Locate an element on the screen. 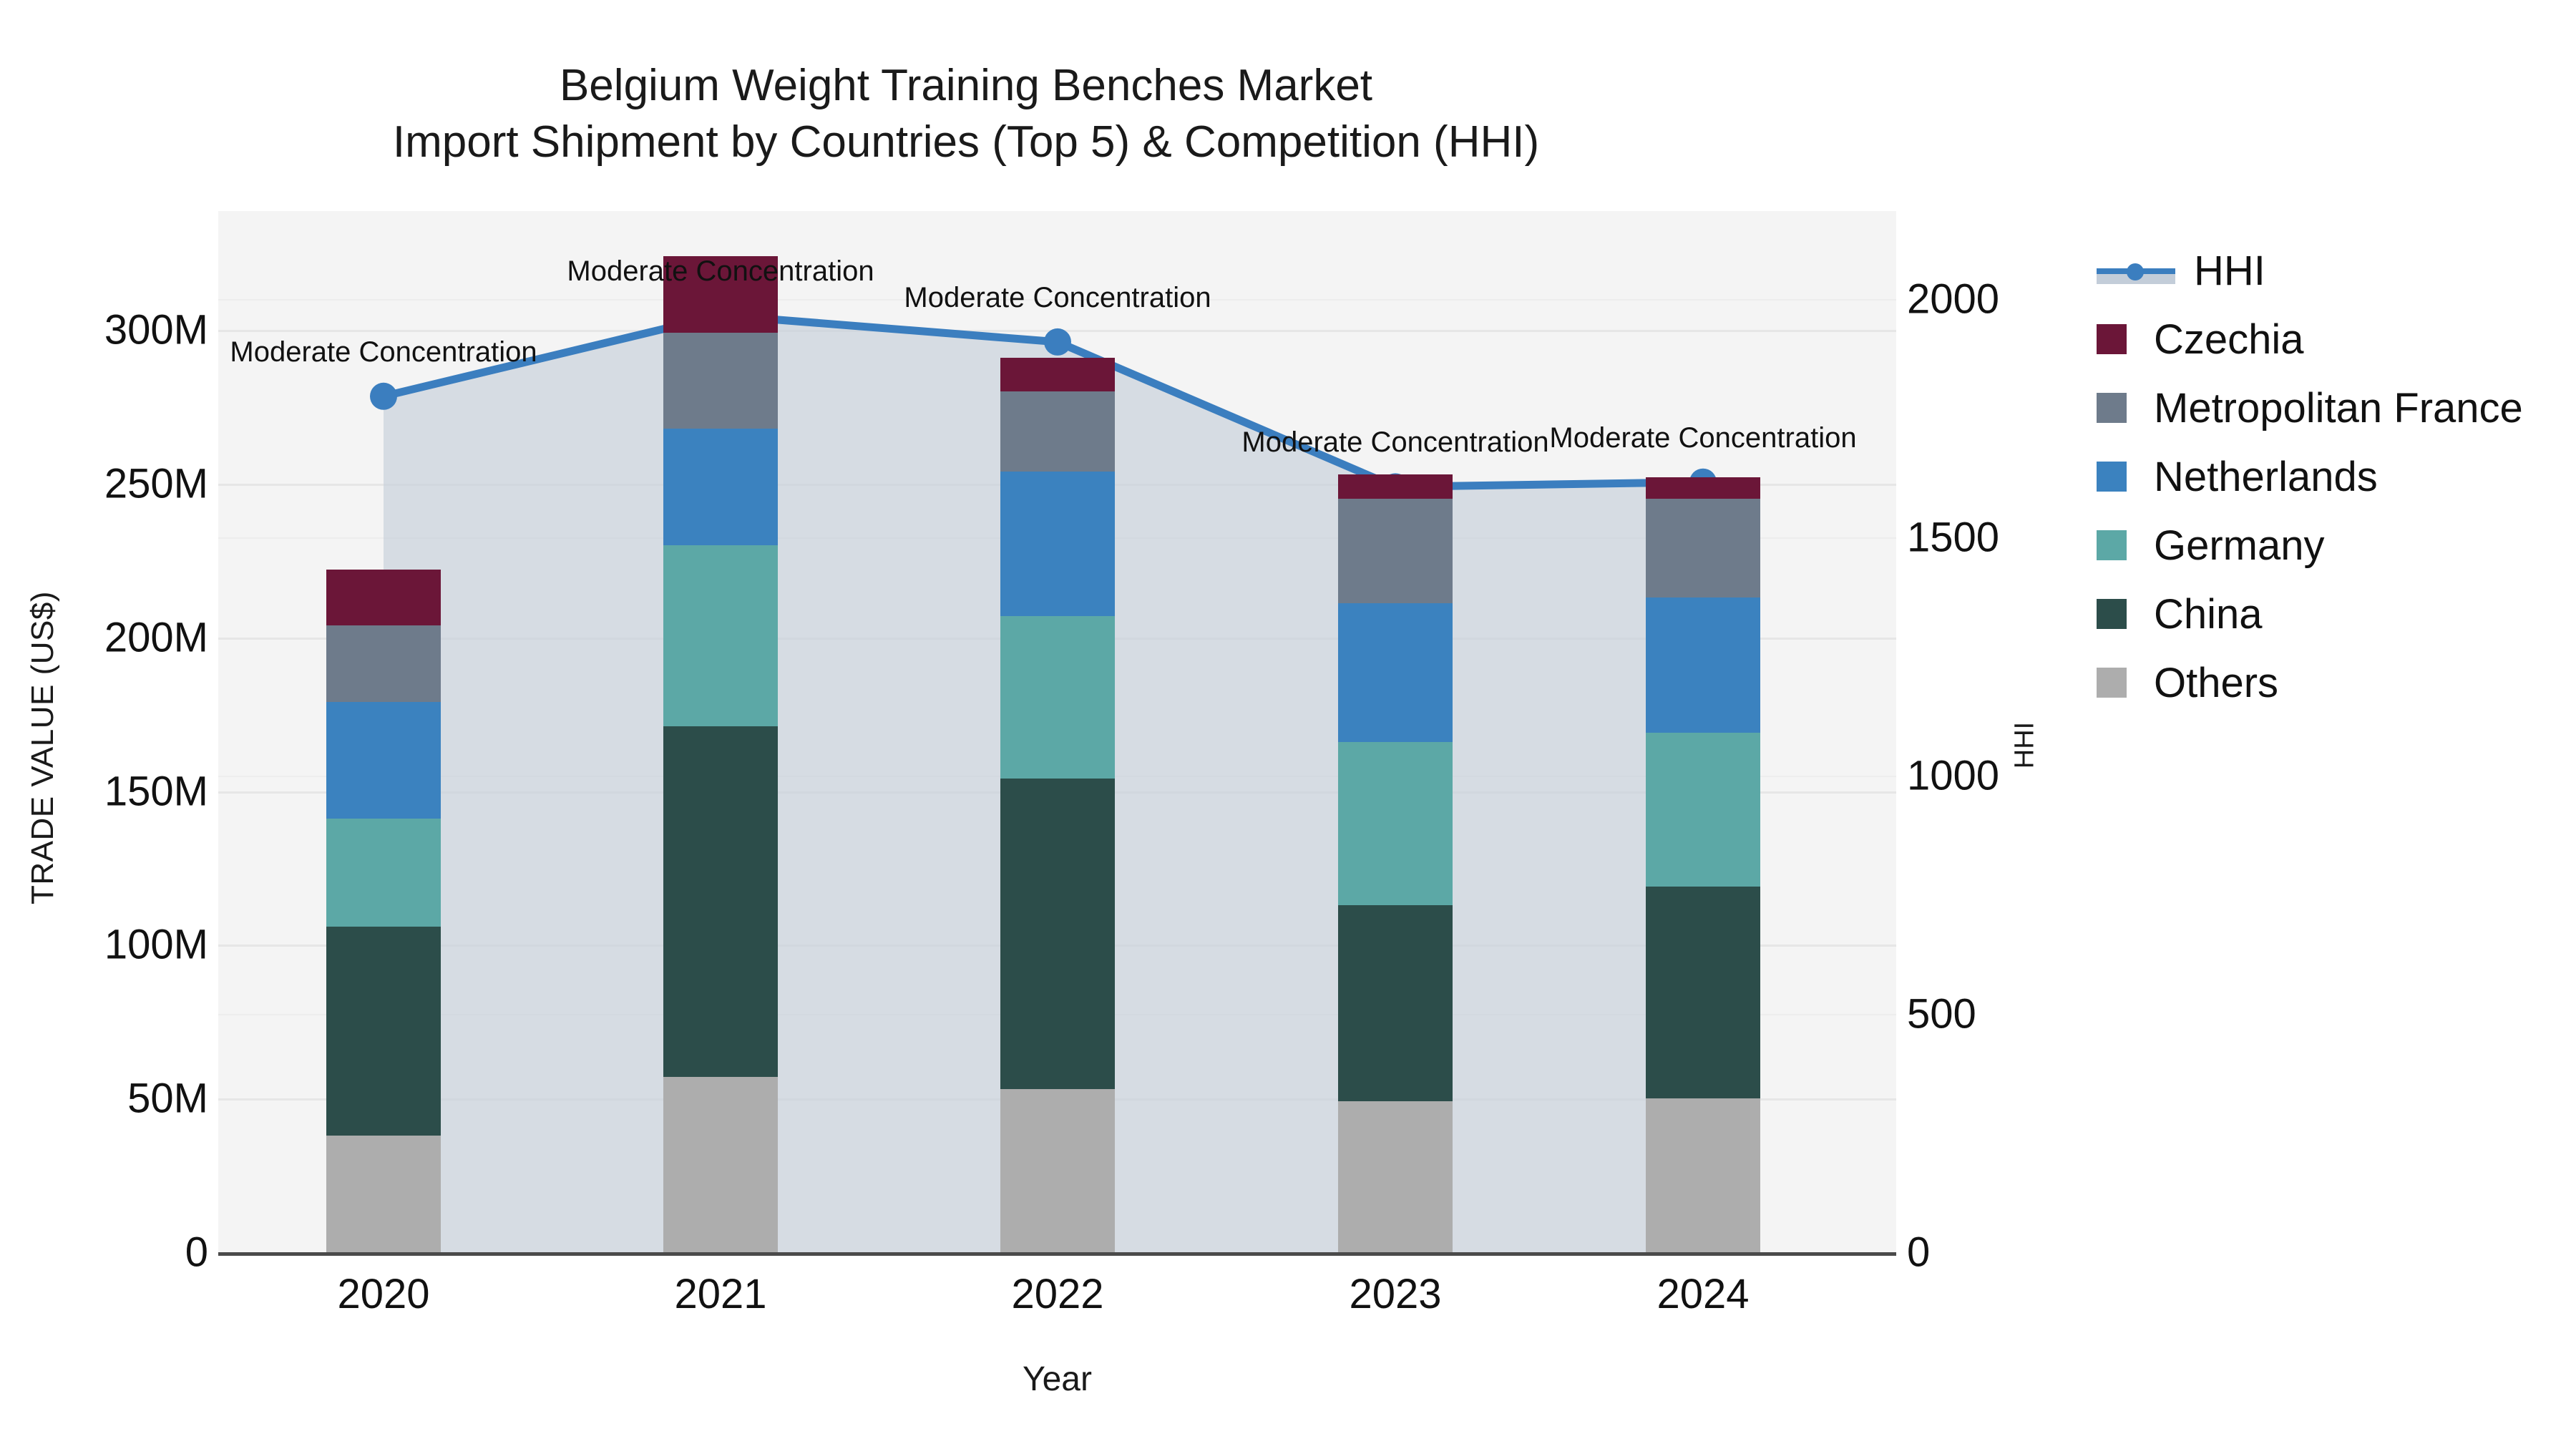 The image size is (2576, 1449). y-axis-left-tick: 0 is located at coordinates (196, 1252).